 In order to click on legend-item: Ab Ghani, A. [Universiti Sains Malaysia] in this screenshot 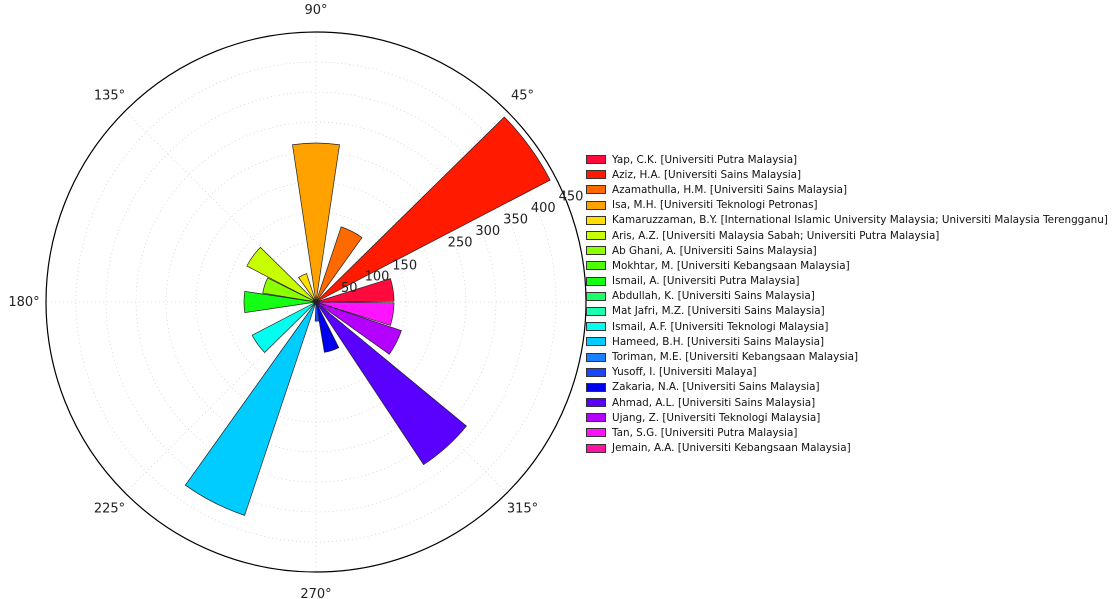, I will do `click(847, 250)`.